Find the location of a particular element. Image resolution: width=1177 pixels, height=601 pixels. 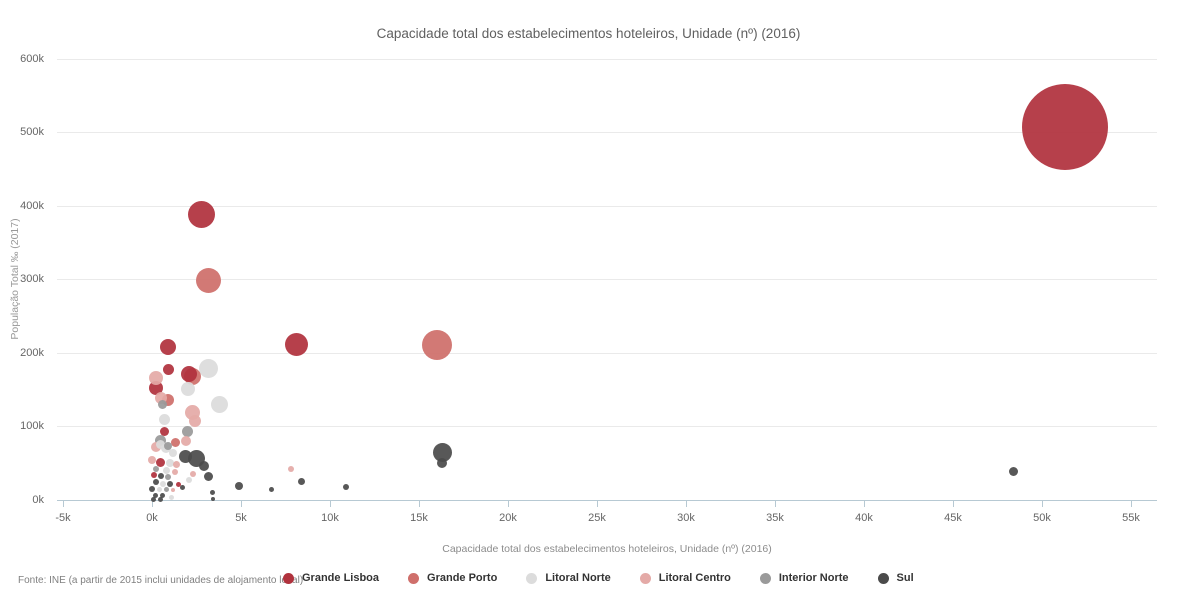

legend-item-grande-porto: Grande Porto is located at coordinates (452, 578).